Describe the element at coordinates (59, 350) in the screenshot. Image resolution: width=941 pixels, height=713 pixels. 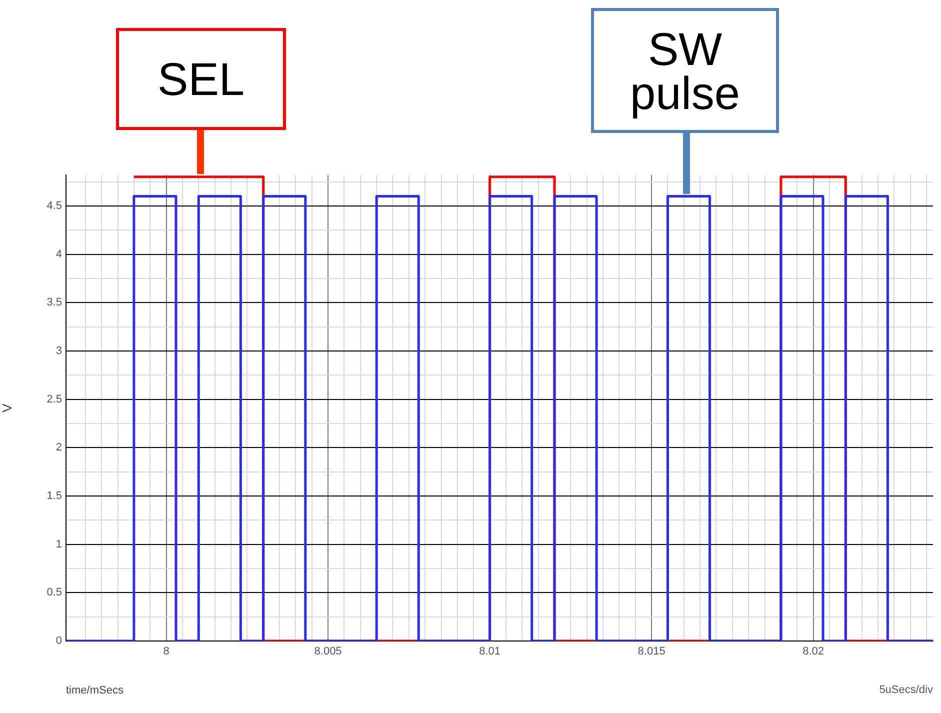
I see `y-tick-label: 3` at that location.